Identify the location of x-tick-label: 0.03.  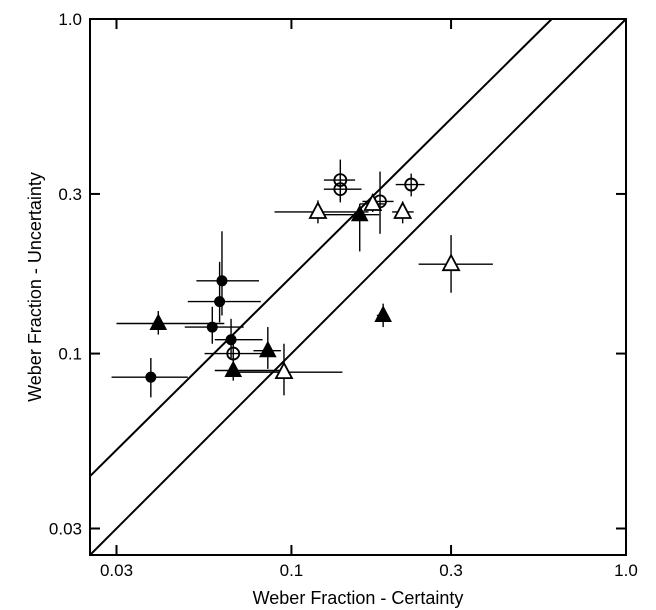
(116, 570).